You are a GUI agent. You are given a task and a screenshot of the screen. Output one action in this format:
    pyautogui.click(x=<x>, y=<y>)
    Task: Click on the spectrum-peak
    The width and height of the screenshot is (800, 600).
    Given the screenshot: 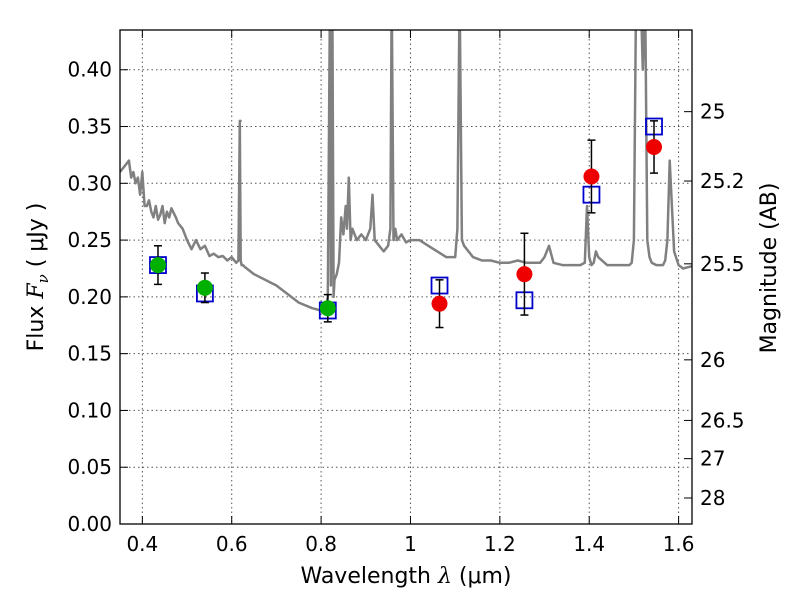 What is the action you would take?
    pyautogui.click(x=240, y=121)
    